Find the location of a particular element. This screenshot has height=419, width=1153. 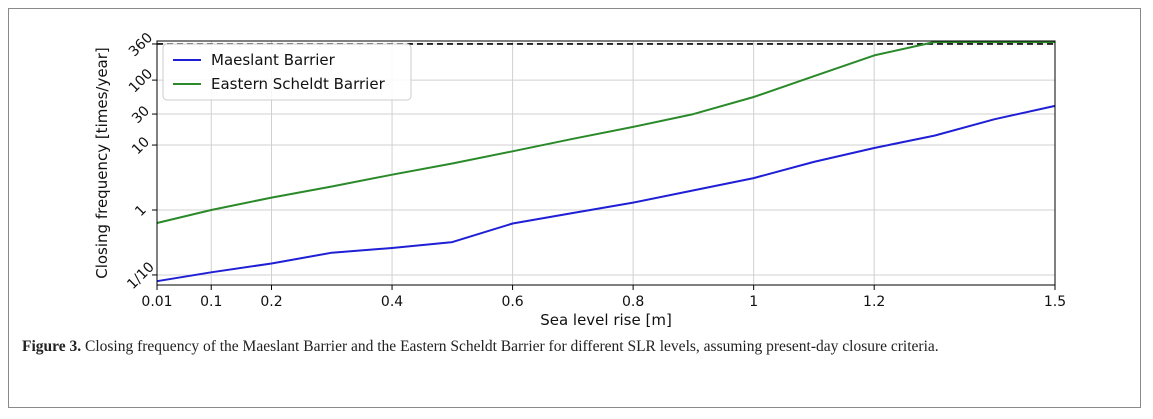

x-tick-label: 1.2 is located at coordinates (874, 302).